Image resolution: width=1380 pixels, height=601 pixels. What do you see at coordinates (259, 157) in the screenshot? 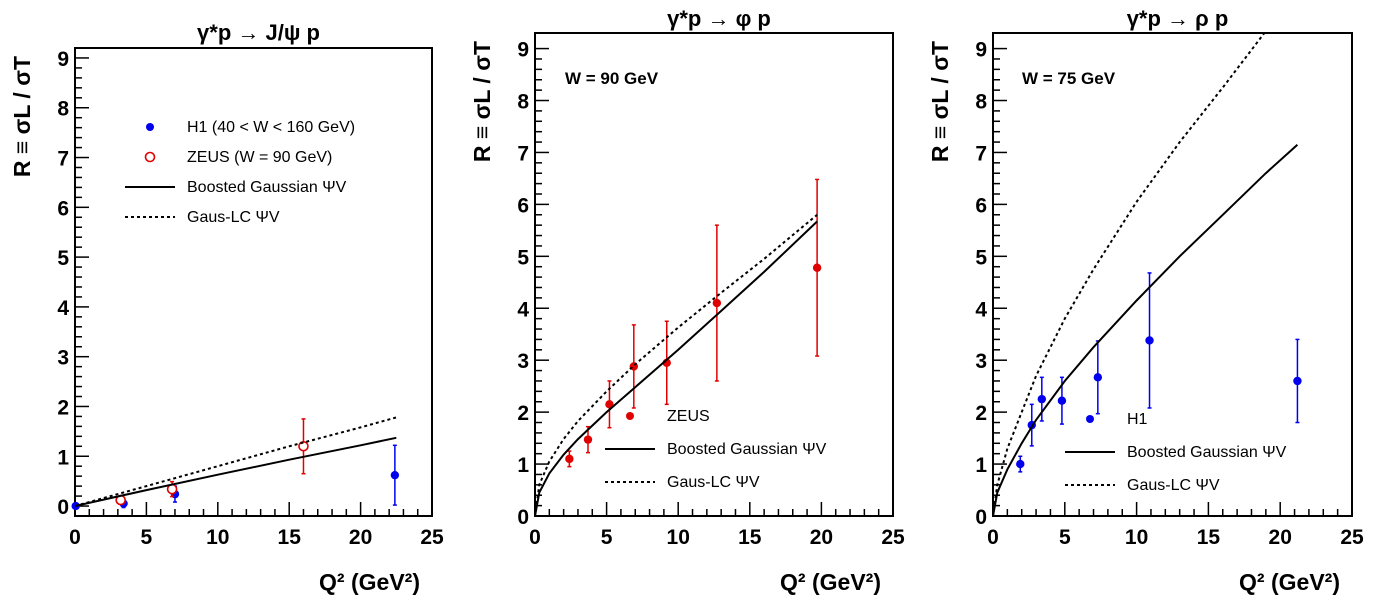
I see `legend-label: ZEUS (W = 90 GeV)` at bounding box center [259, 157].